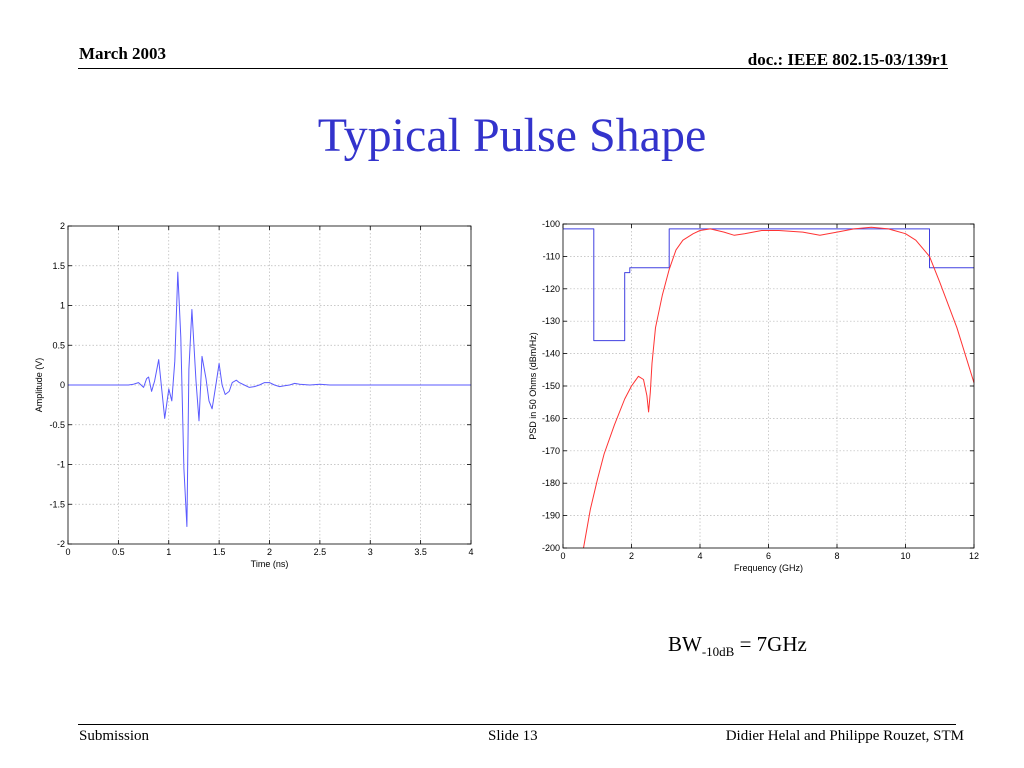 The width and height of the screenshot is (1024, 768). Describe the element at coordinates (974, 556) in the screenshot. I see `x-tick-label: 12` at that location.